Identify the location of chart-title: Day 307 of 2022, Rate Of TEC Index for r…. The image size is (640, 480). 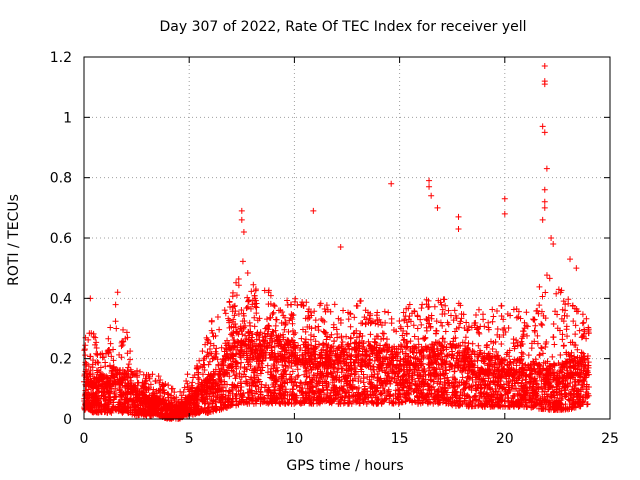
(342, 27).